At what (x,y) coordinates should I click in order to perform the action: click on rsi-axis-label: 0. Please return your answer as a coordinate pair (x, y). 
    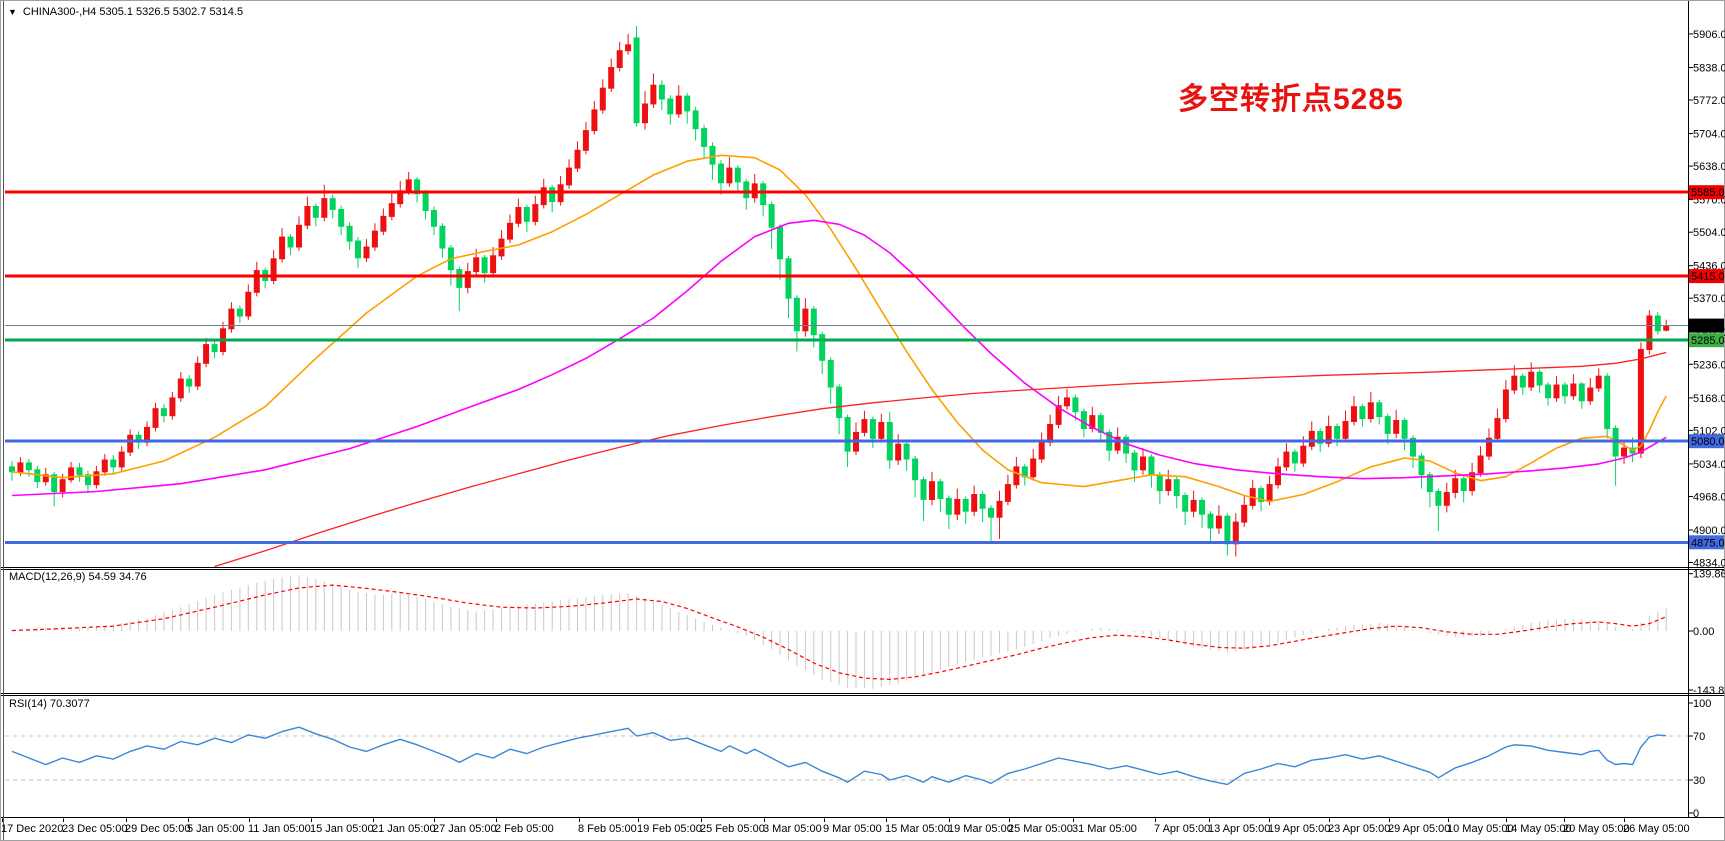
    Looking at the image, I should click on (1696, 814).